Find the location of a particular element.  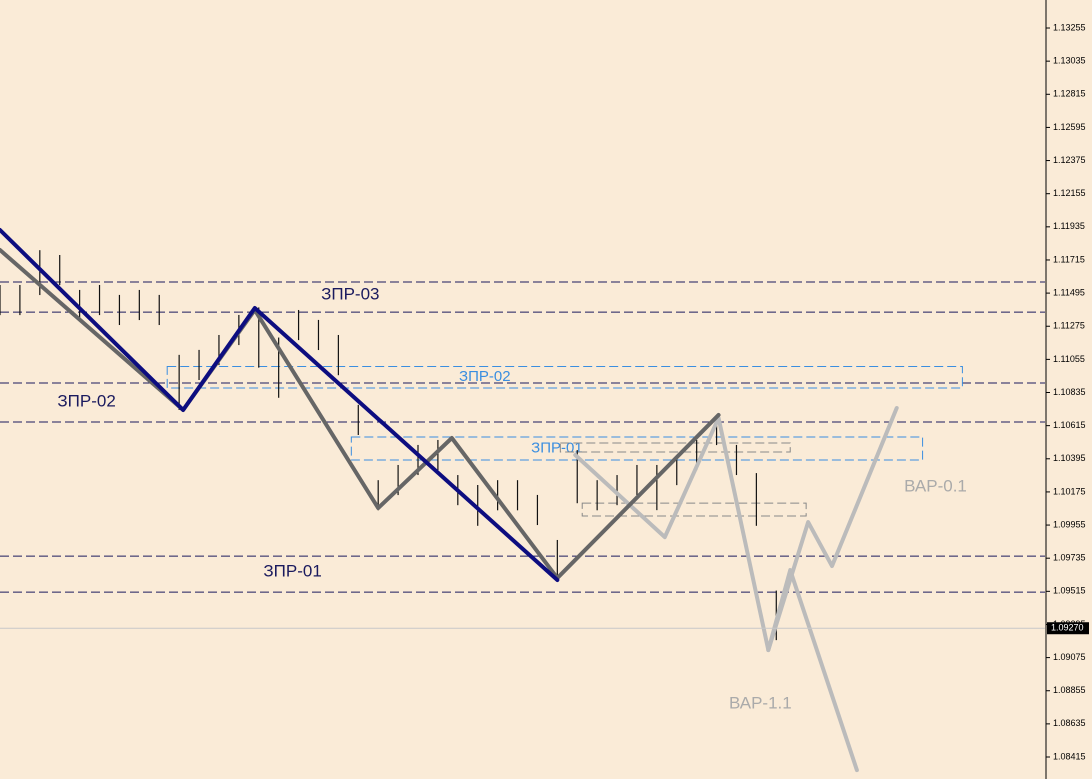

y-tick-label: 1.09515 is located at coordinates (1069, 591).